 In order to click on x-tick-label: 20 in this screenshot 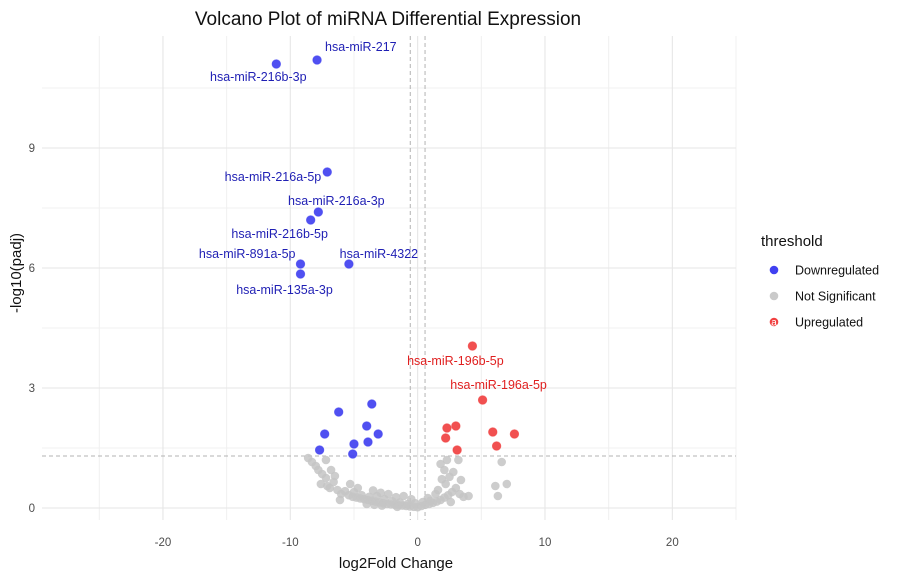, I will do `click(672, 543)`.